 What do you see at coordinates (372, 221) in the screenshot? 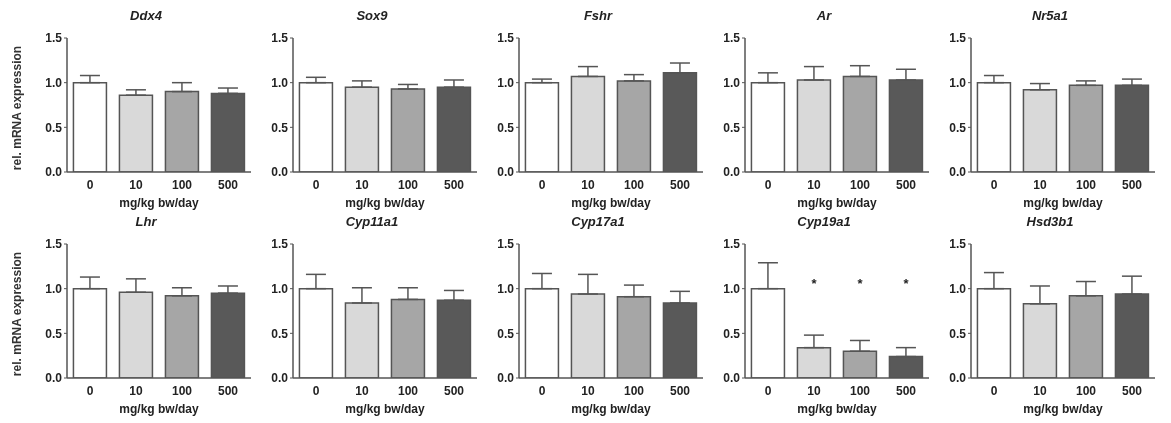
I see `chart-title: Cyp11a1` at bounding box center [372, 221].